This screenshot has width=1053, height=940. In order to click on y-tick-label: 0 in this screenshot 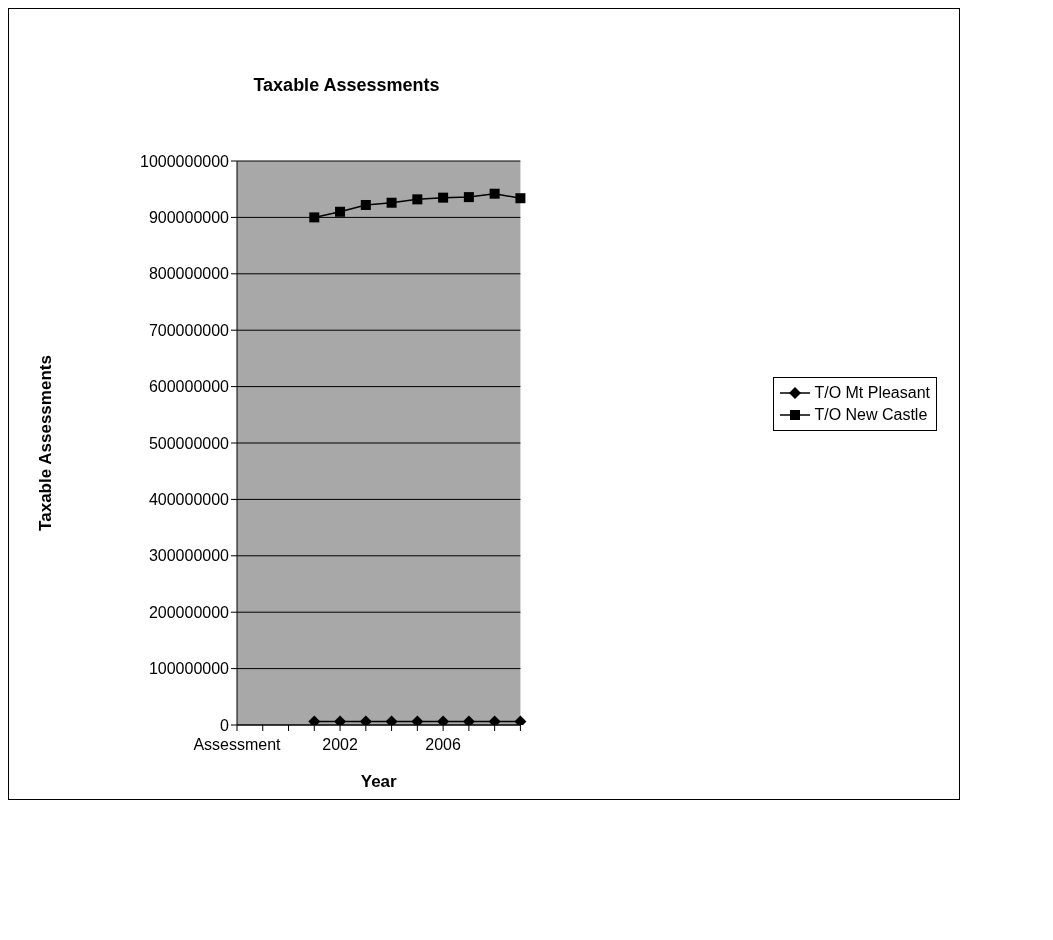, I will do `click(225, 725)`.